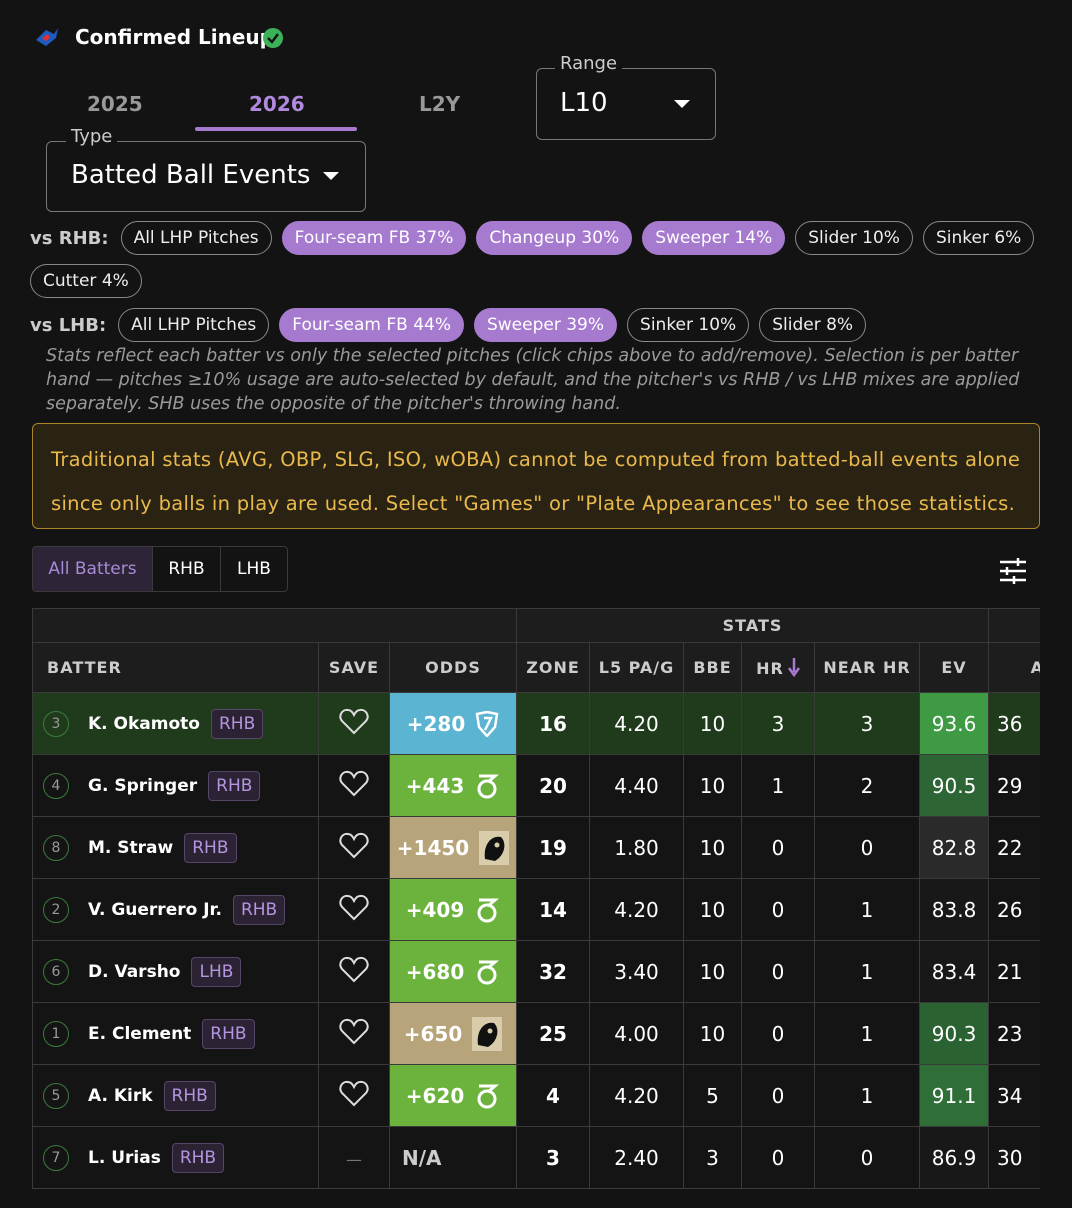 This screenshot has width=1072, height=1208. I want to click on order-badge: 1, so click(56, 1033).